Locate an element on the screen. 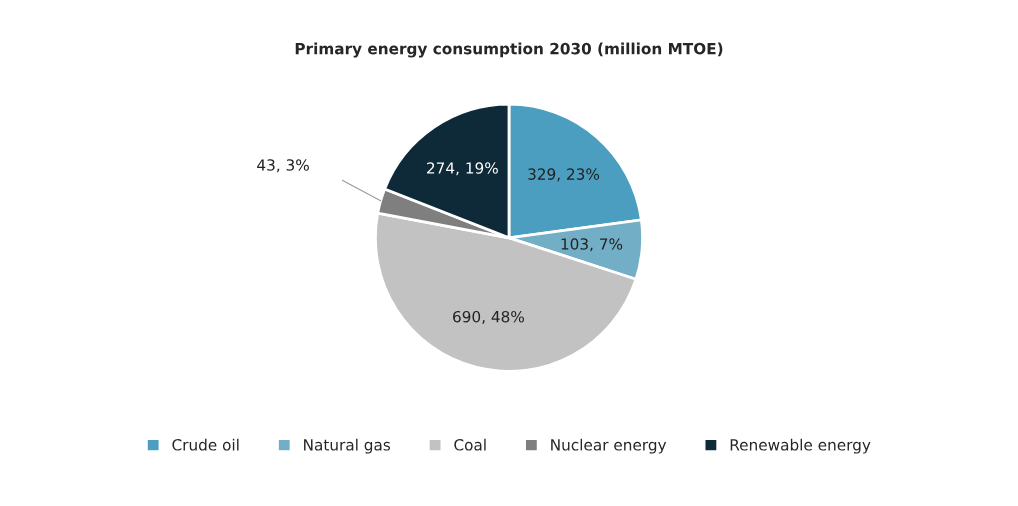  data-label: 690, 48% is located at coordinates (488, 317).